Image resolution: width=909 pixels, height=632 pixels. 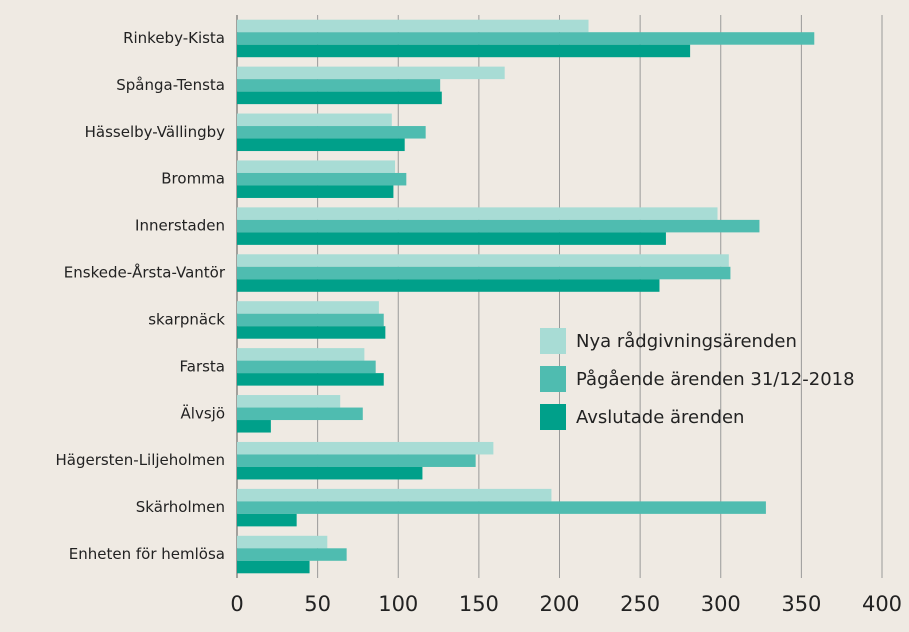 I want to click on y-tick-label: Hässelby-Vällingby, so click(x=155, y=132).